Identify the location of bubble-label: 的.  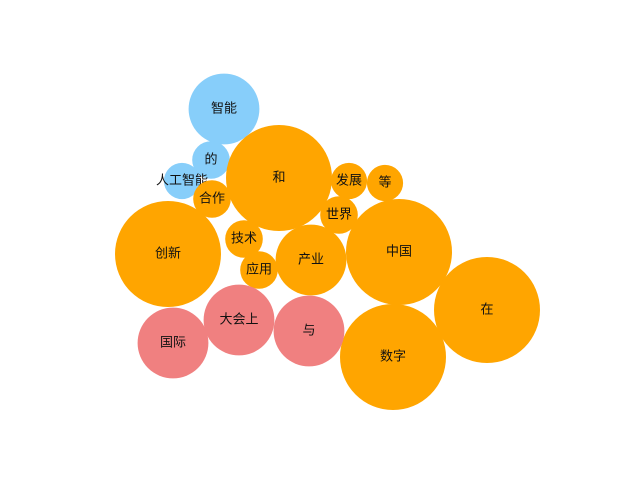
(210, 160).